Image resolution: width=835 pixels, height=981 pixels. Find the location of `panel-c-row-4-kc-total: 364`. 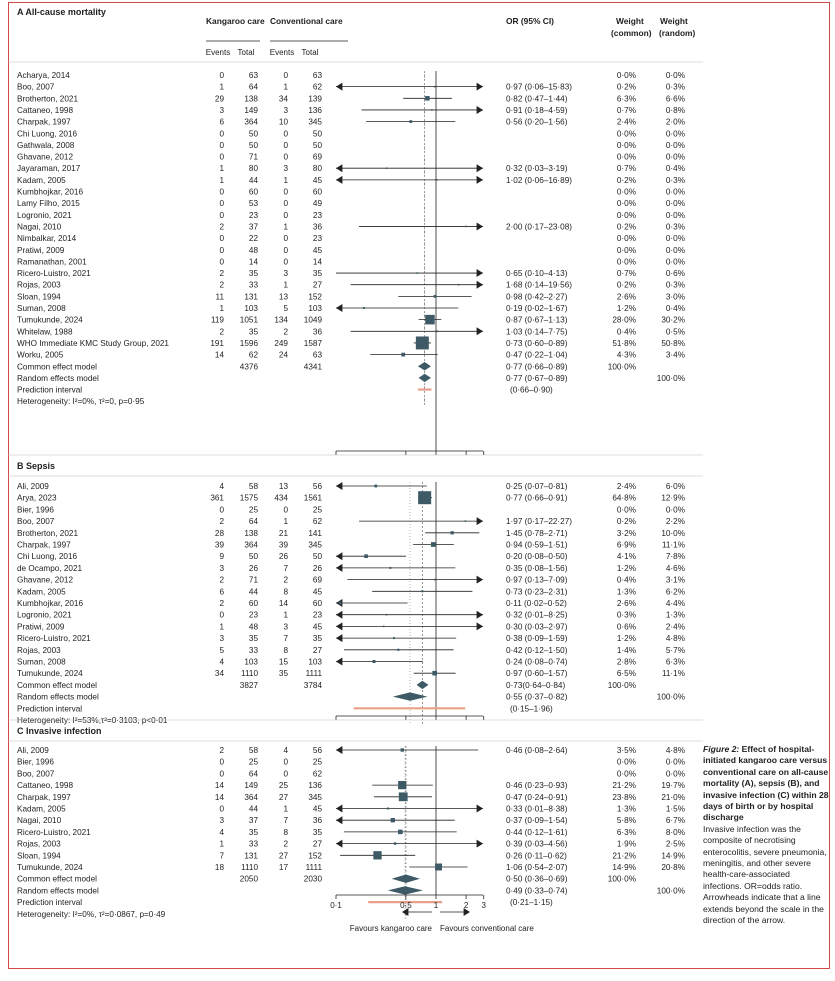

panel-c-row-4-kc-total: 364 is located at coordinates (251, 797).